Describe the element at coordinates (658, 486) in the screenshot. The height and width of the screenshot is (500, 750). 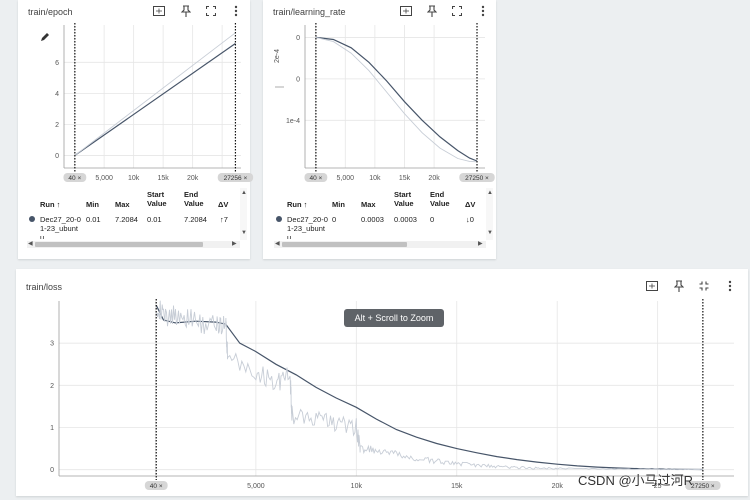
I see `x-tick-label: 25` at that location.